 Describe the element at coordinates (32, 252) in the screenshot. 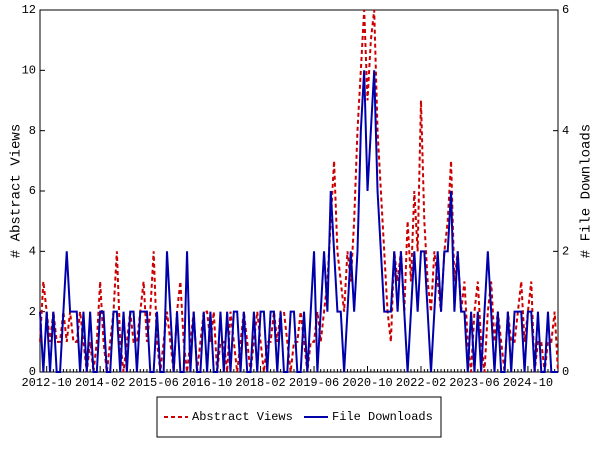

I see `y-tick-label: 4` at that location.